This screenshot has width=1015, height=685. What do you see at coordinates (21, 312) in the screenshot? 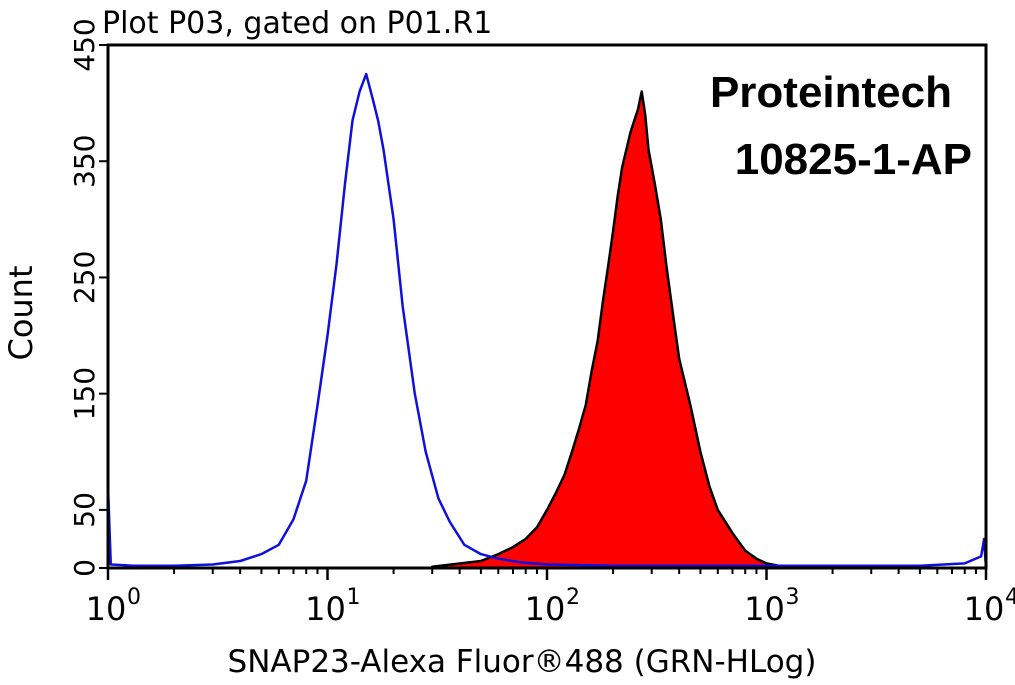
I see `y-axis-label: Count` at bounding box center [21, 312].